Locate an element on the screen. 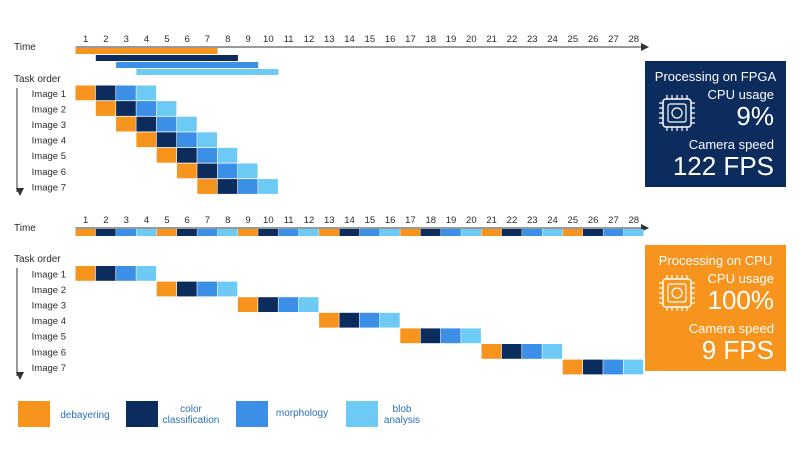  legend-label-blob-analysis: blob analysis is located at coordinates (402, 415).